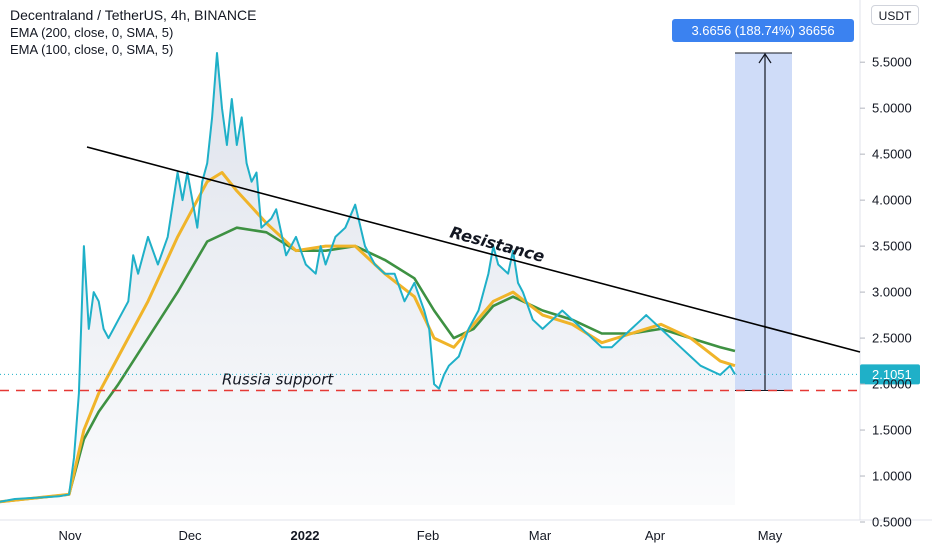 Image resolution: width=932 pixels, height=550 pixels. What do you see at coordinates (892, 384) in the screenshot?
I see `y-tick-label: 2.0000` at bounding box center [892, 384].